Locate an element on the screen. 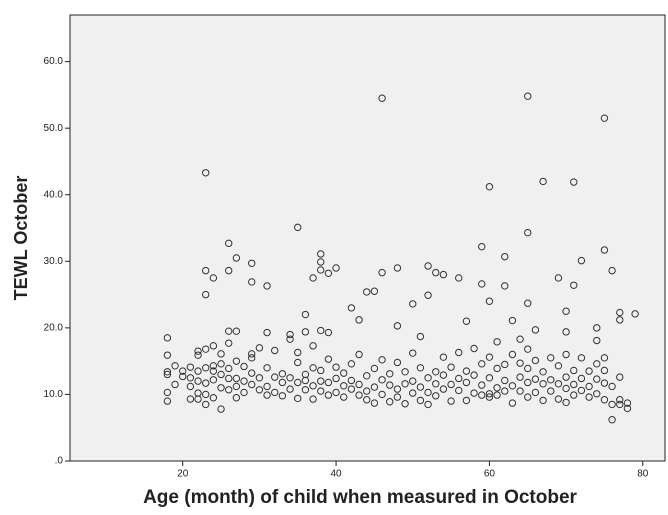 The height and width of the screenshot is (515, 668). y-tick-label: 10.0 is located at coordinates (54, 394).